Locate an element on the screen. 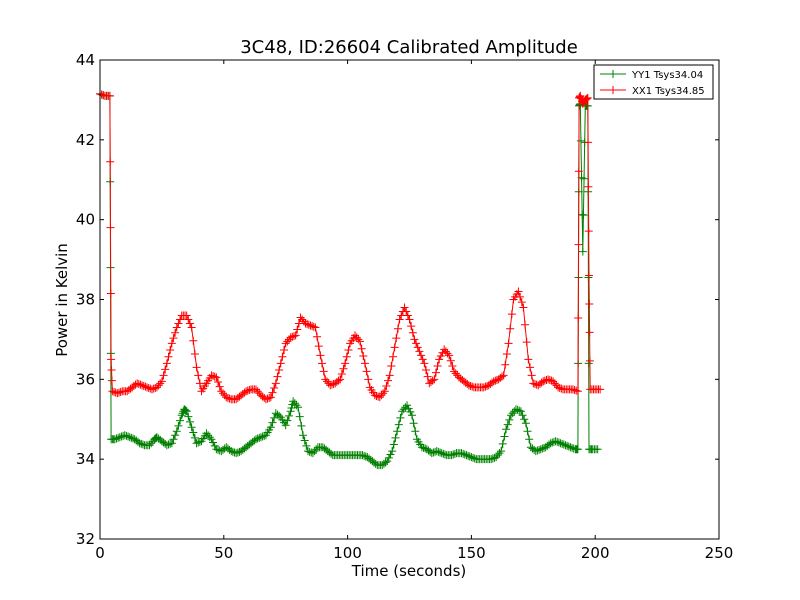 This screenshot has width=800, height=600. chart-title: 3C48, ID:26604 Calibrated Amplitude is located at coordinates (409, 47).